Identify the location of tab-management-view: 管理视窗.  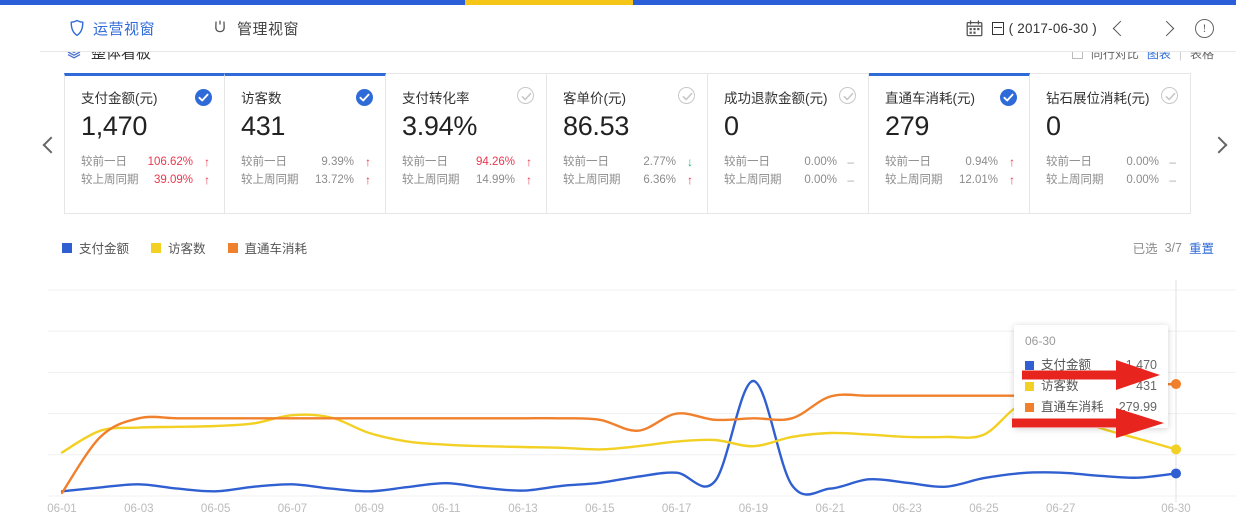
(256, 28).